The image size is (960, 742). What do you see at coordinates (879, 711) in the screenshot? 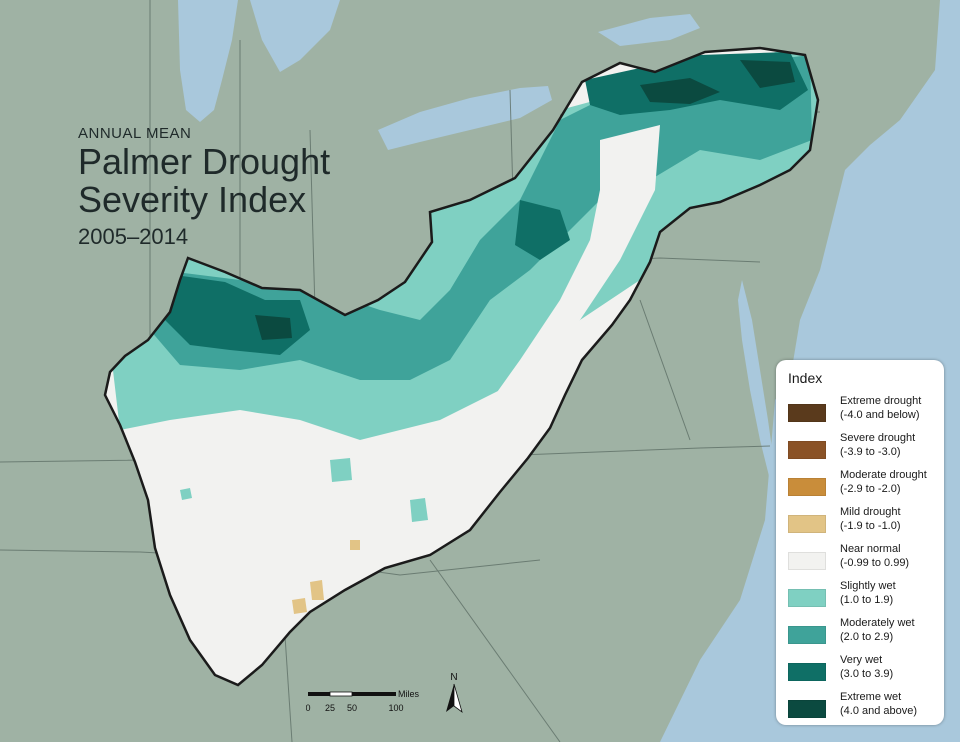
I see `legend-range: (4.0 and above)` at bounding box center [879, 711].